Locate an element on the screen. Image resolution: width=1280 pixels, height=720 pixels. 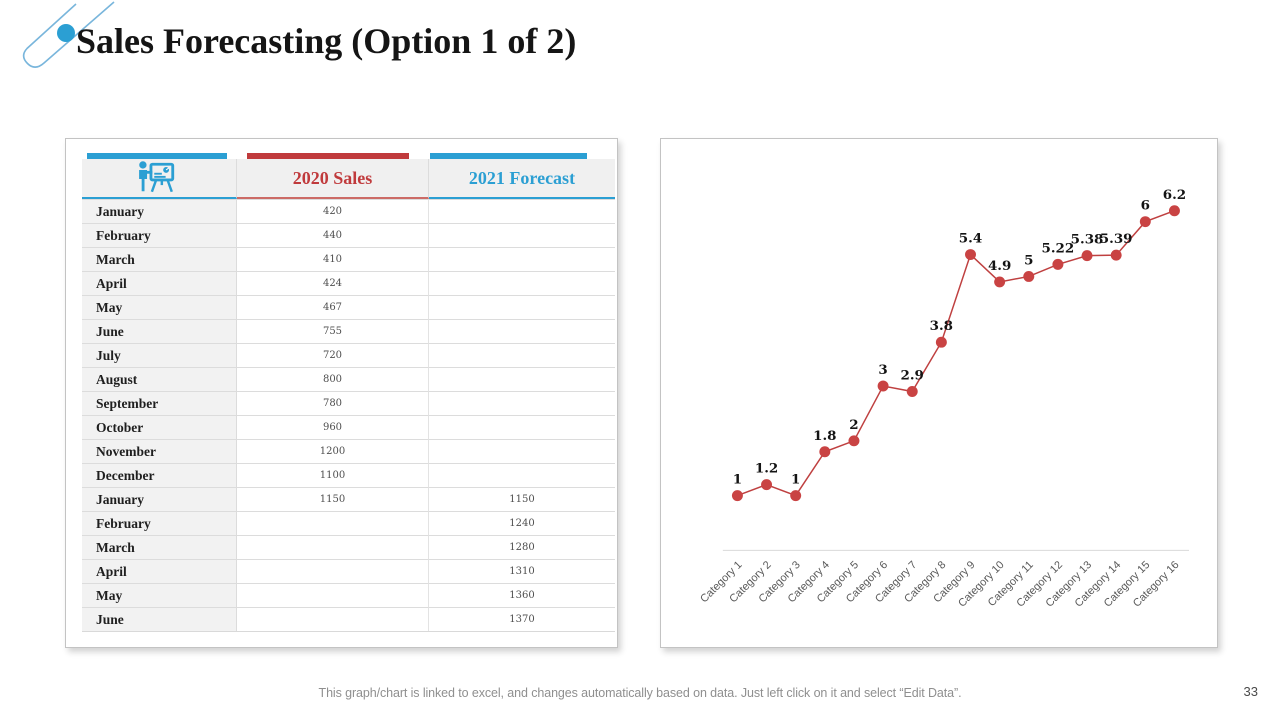
data-point-label: 1.8 is located at coordinates (824, 436).